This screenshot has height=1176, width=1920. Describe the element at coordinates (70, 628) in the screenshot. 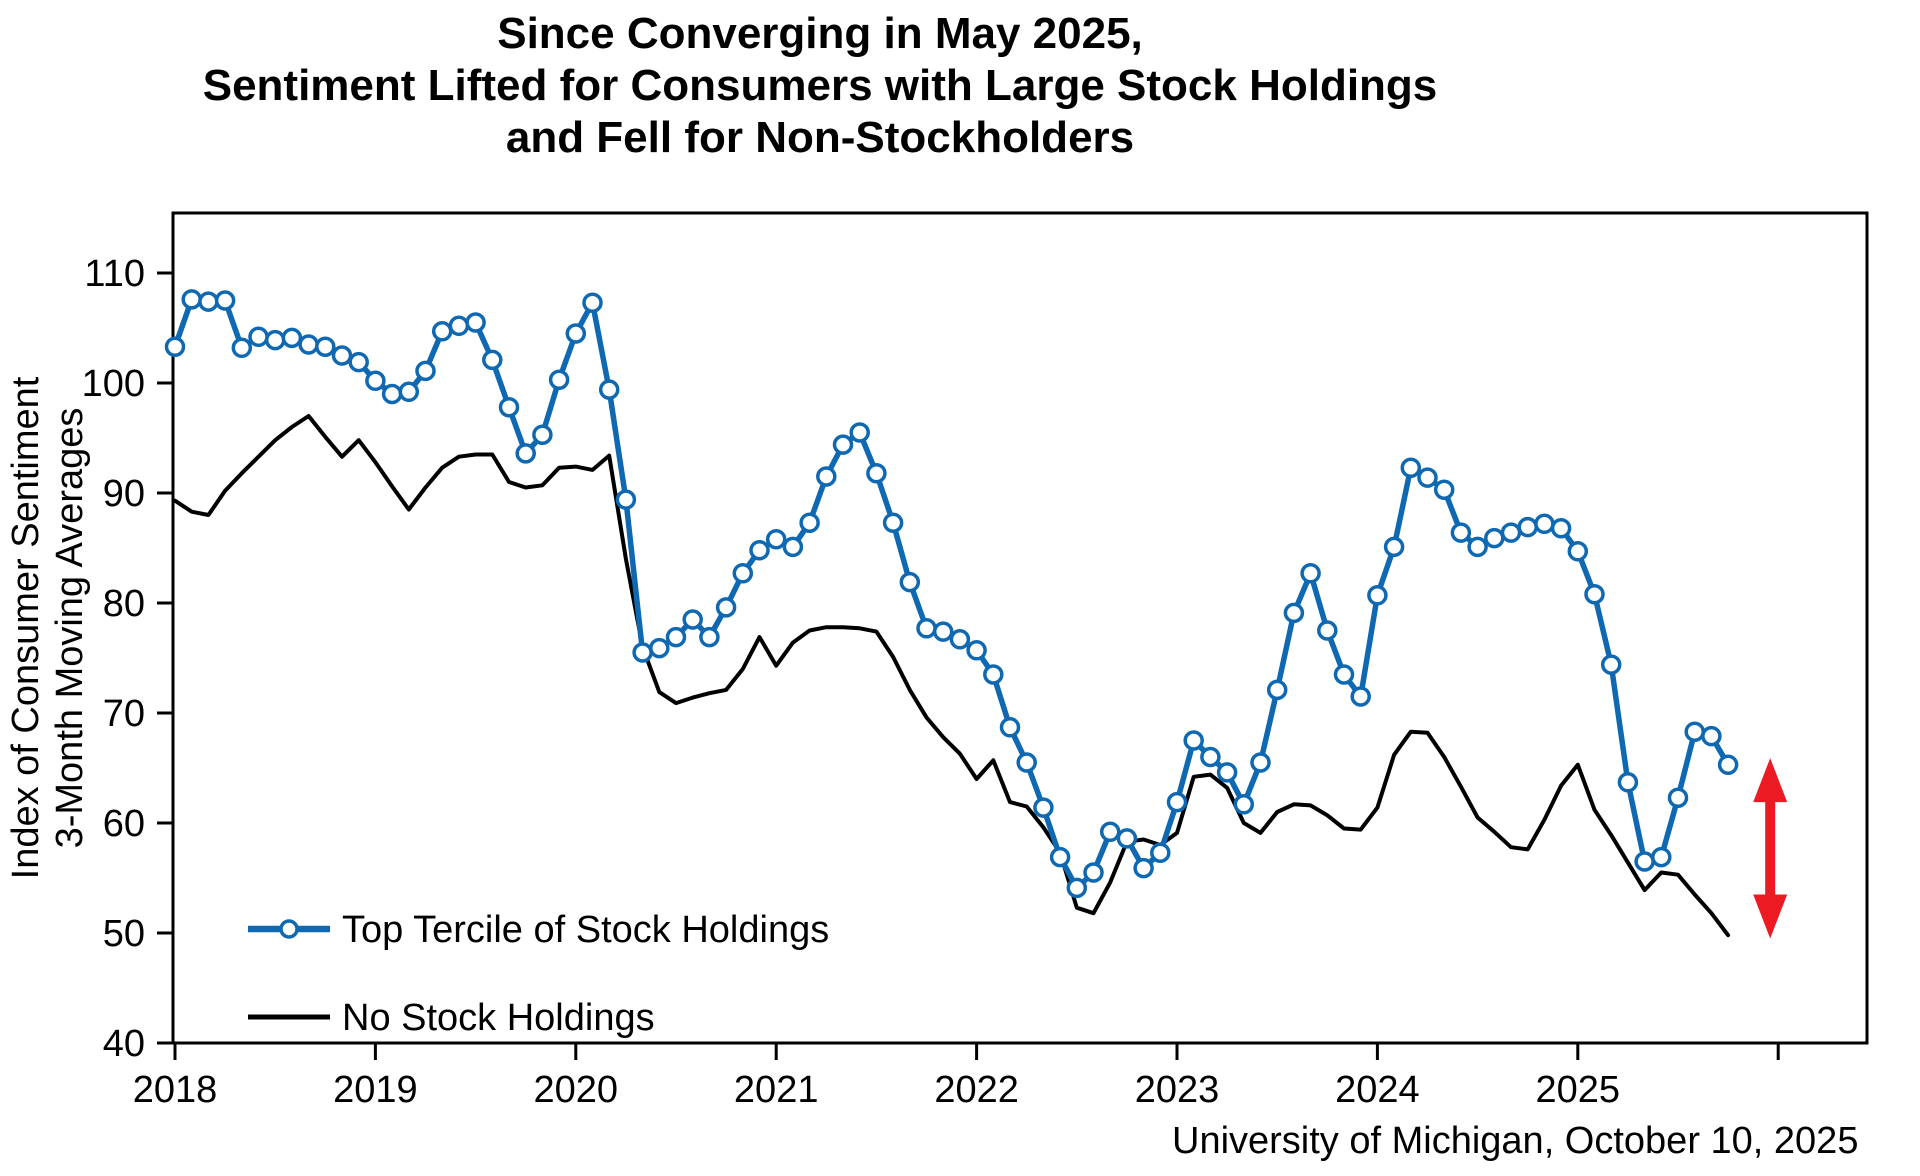

I see `y-axis-label-line: 3-Month Moving Averages` at that location.